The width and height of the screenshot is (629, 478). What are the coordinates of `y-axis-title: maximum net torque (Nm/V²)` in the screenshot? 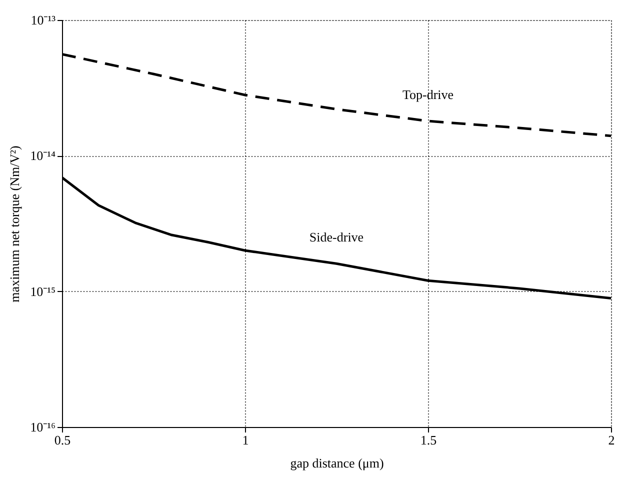 It's located at (14, 224).